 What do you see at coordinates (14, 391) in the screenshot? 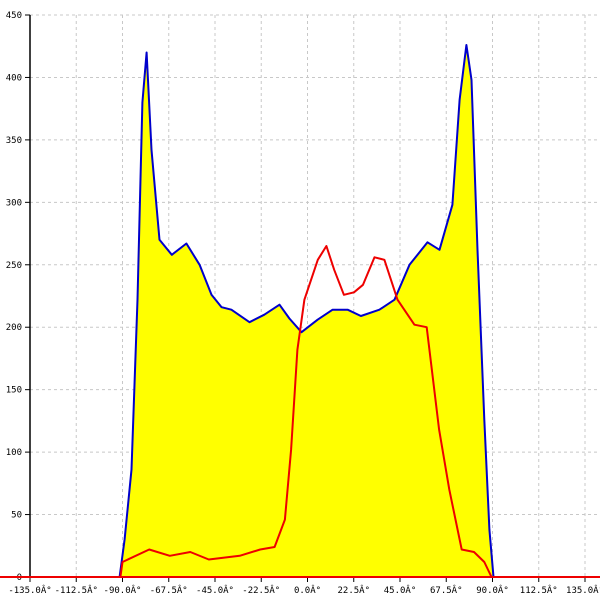
I see `y-tick-label: 150` at bounding box center [14, 391].